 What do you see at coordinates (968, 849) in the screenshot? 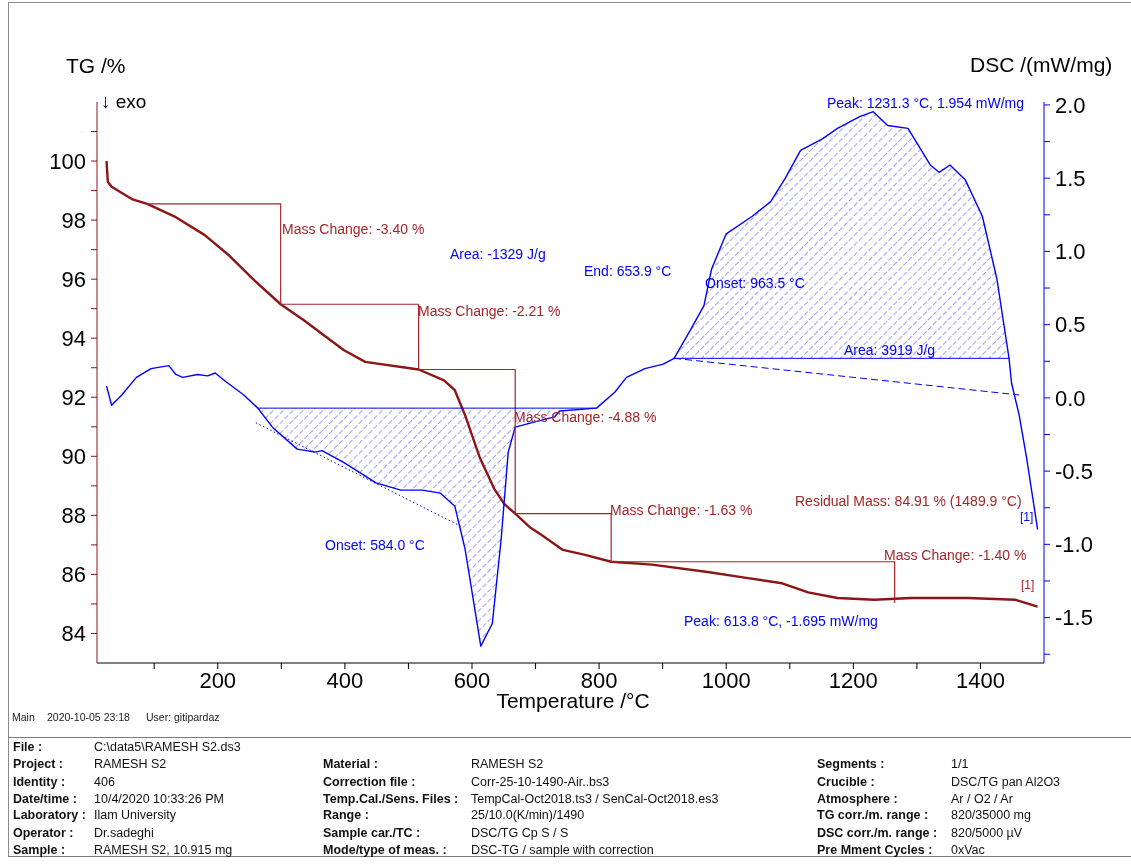
I see `text: 0xVac` at bounding box center [968, 849].